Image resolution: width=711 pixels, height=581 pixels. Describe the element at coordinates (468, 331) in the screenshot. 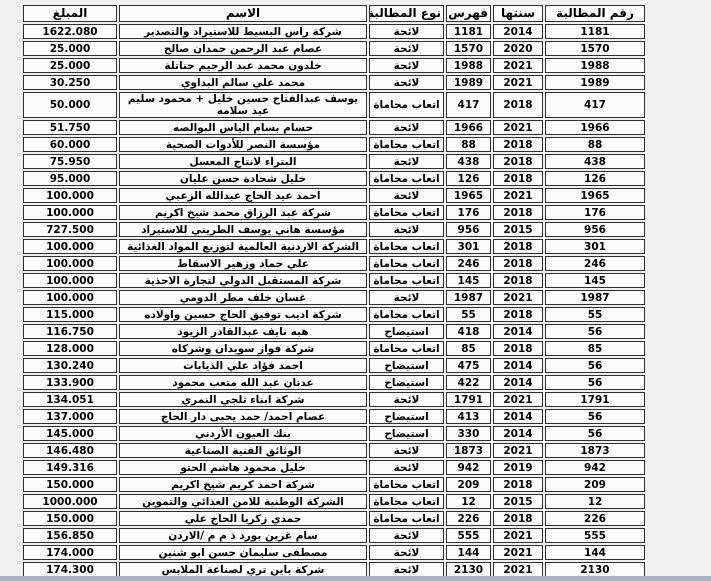

I see `cell-index: 418` at that location.